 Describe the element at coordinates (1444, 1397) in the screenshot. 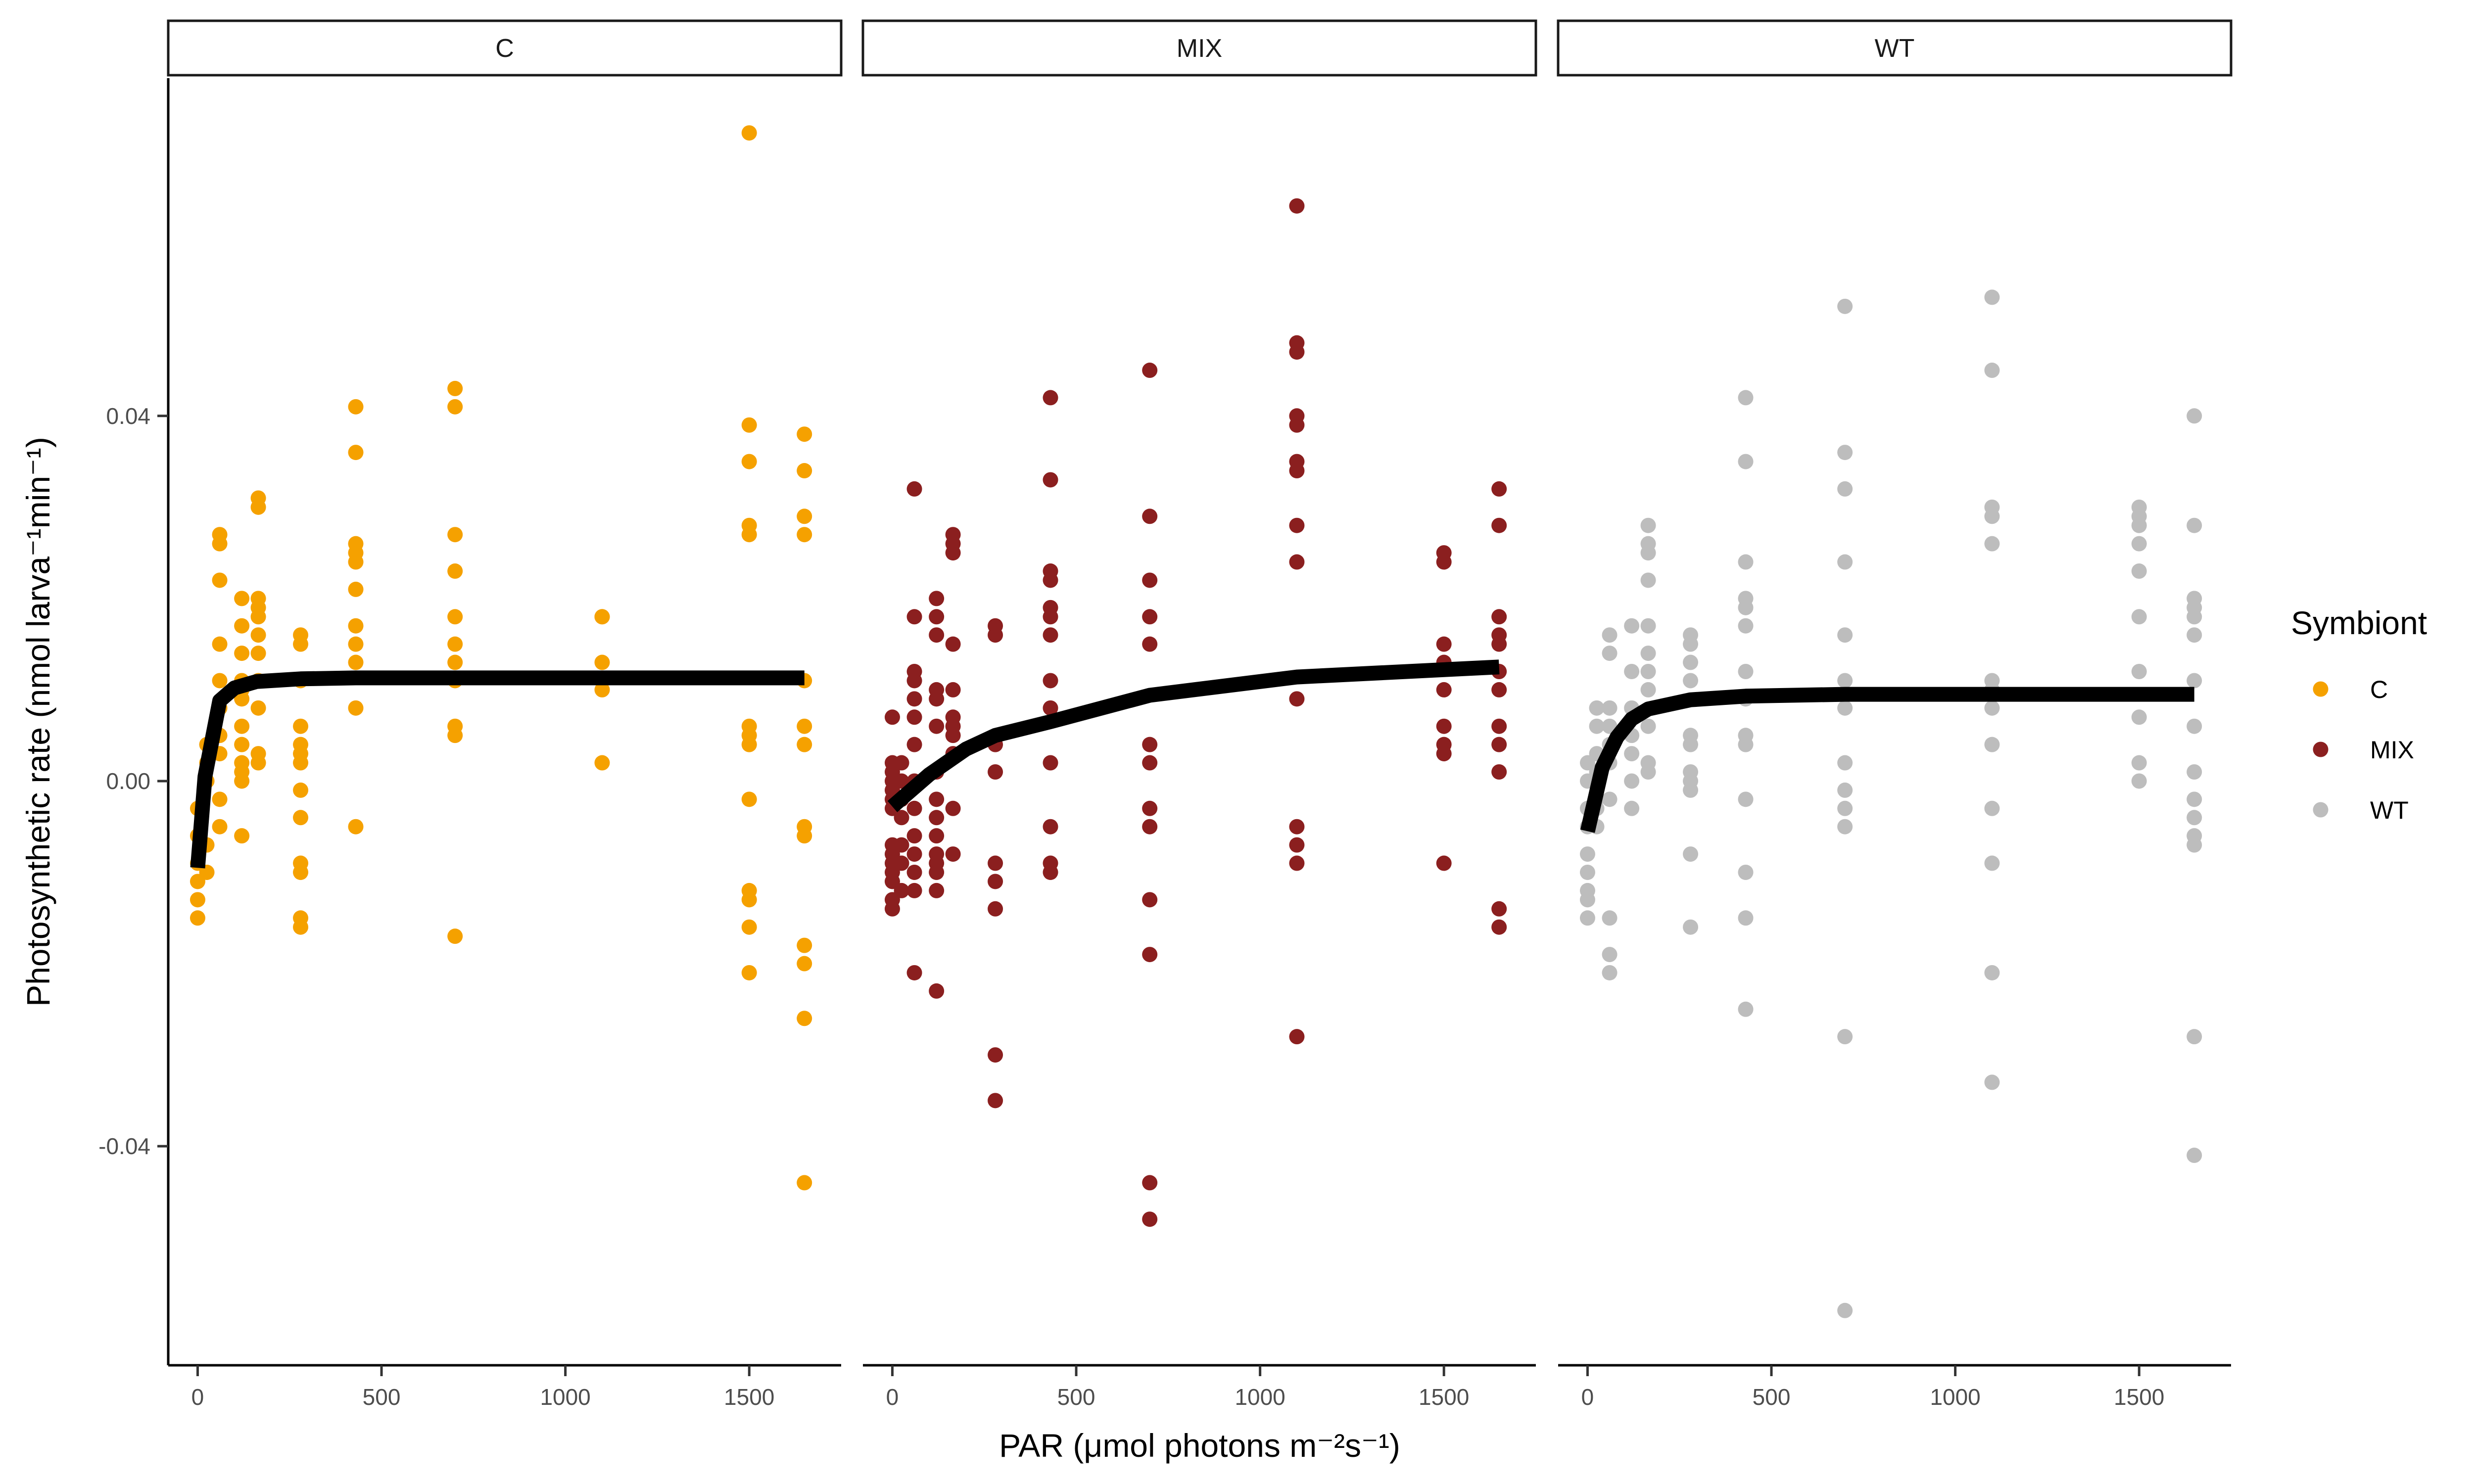

I see `x-tick-label: 1500` at that location.